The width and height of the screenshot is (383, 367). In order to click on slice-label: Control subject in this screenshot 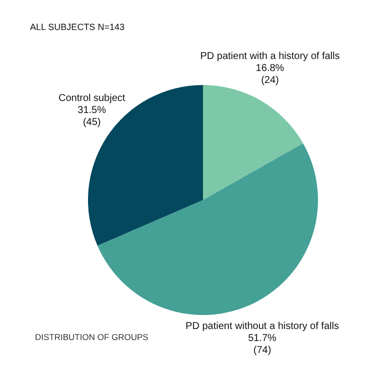, I will do `click(92, 98)`.